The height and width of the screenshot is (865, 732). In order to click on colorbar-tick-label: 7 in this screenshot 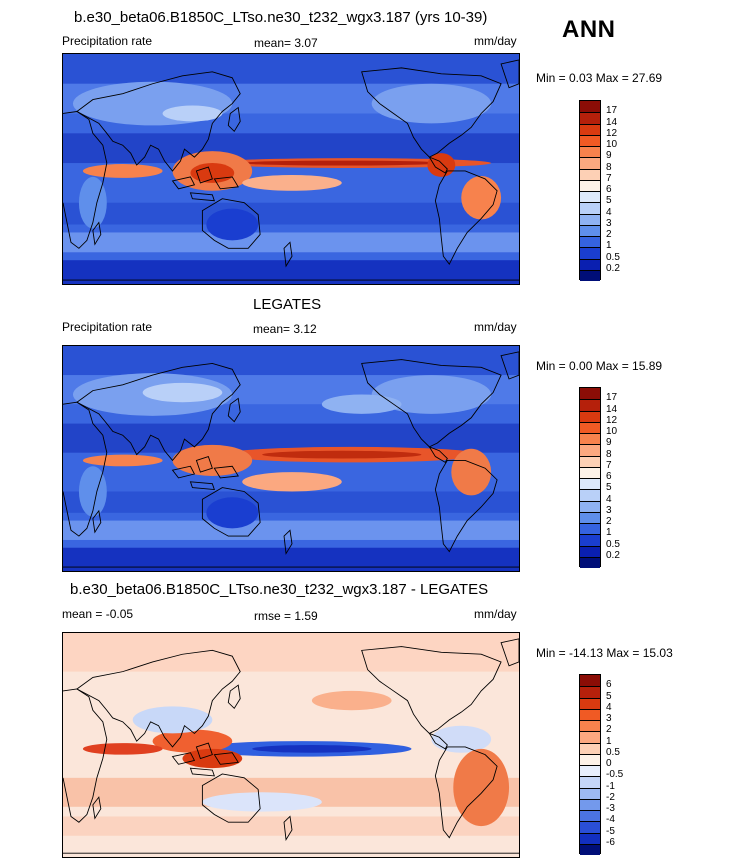, I will do `click(609, 465)`.